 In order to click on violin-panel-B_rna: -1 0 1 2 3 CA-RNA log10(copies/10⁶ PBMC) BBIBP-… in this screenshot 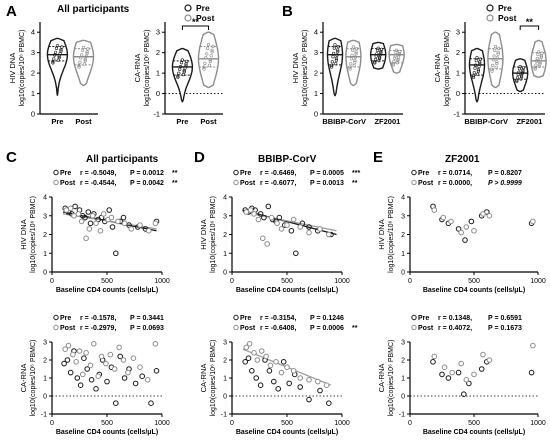, I will do `click(490, 71)`.